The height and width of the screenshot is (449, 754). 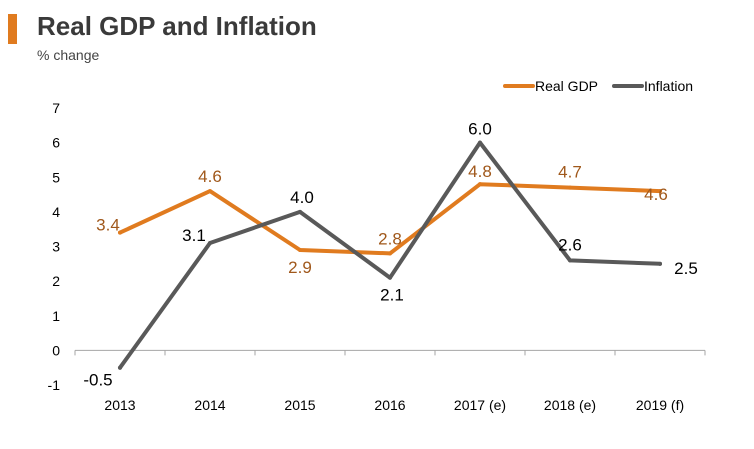 I want to click on legend-label-inflation: Inflation, so click(x=668, y=86).